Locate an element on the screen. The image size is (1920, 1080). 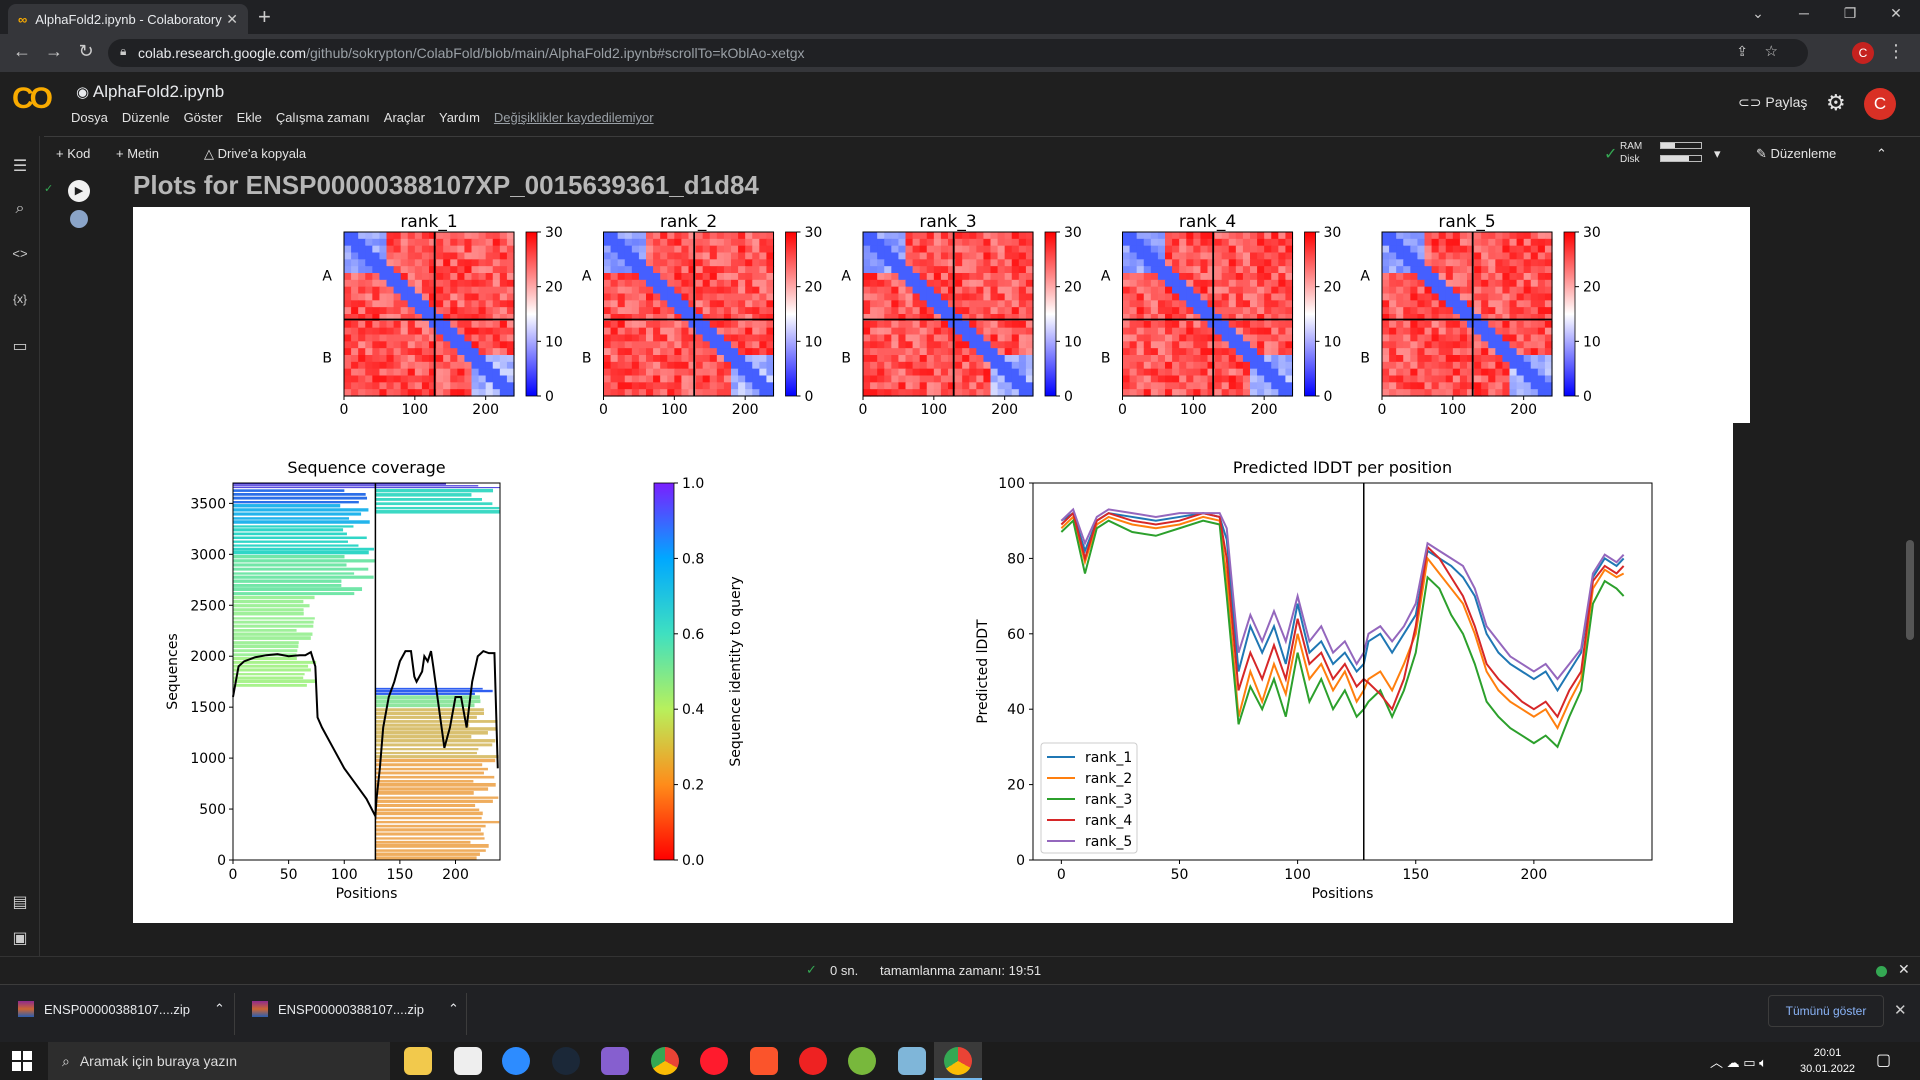
reload-icon: ↻ is located at coordinates (86, 51).